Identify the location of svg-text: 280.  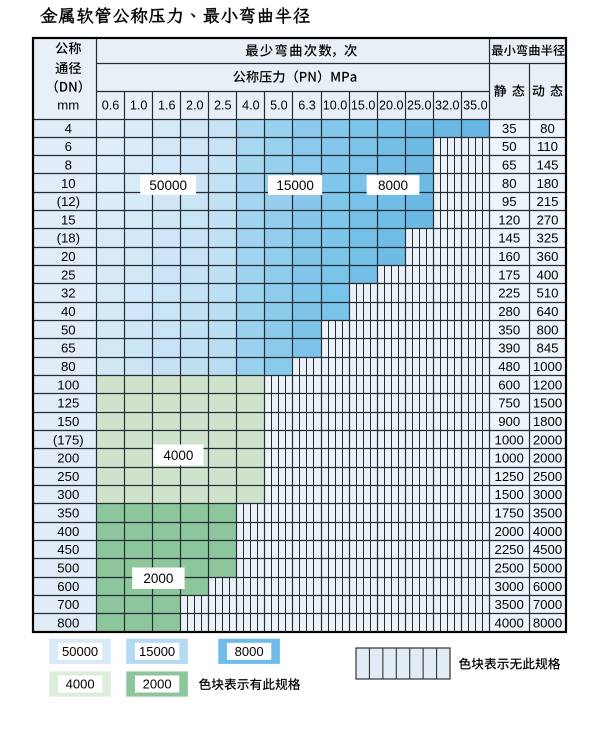
(509, 311).